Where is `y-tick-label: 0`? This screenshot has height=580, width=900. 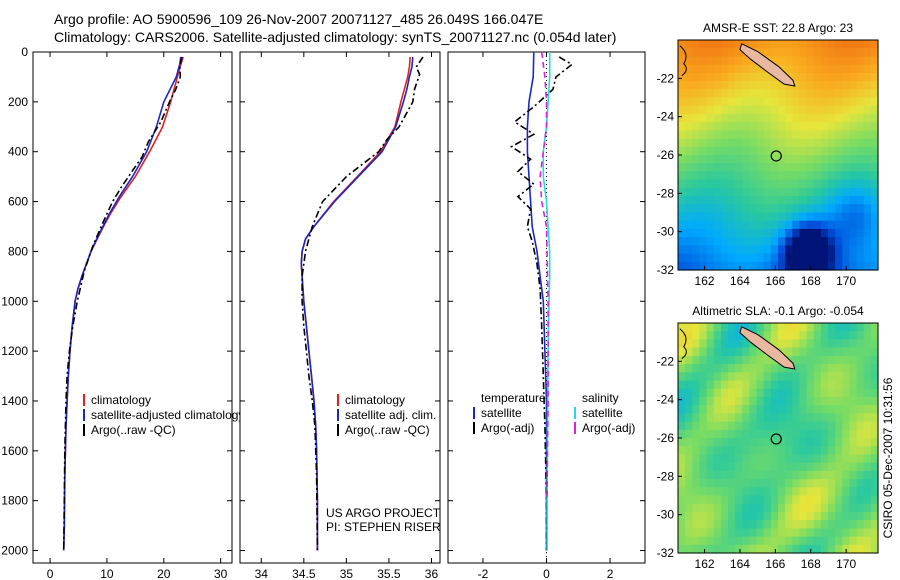 y-tick-label: 0 is located at coordinates (24, 52).